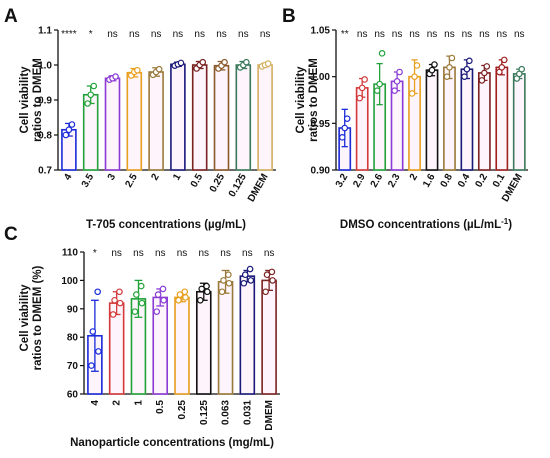 The image size is (550, 458). I want to click on y-axis-title-a-line1: Cell viability, so click(25, 100).